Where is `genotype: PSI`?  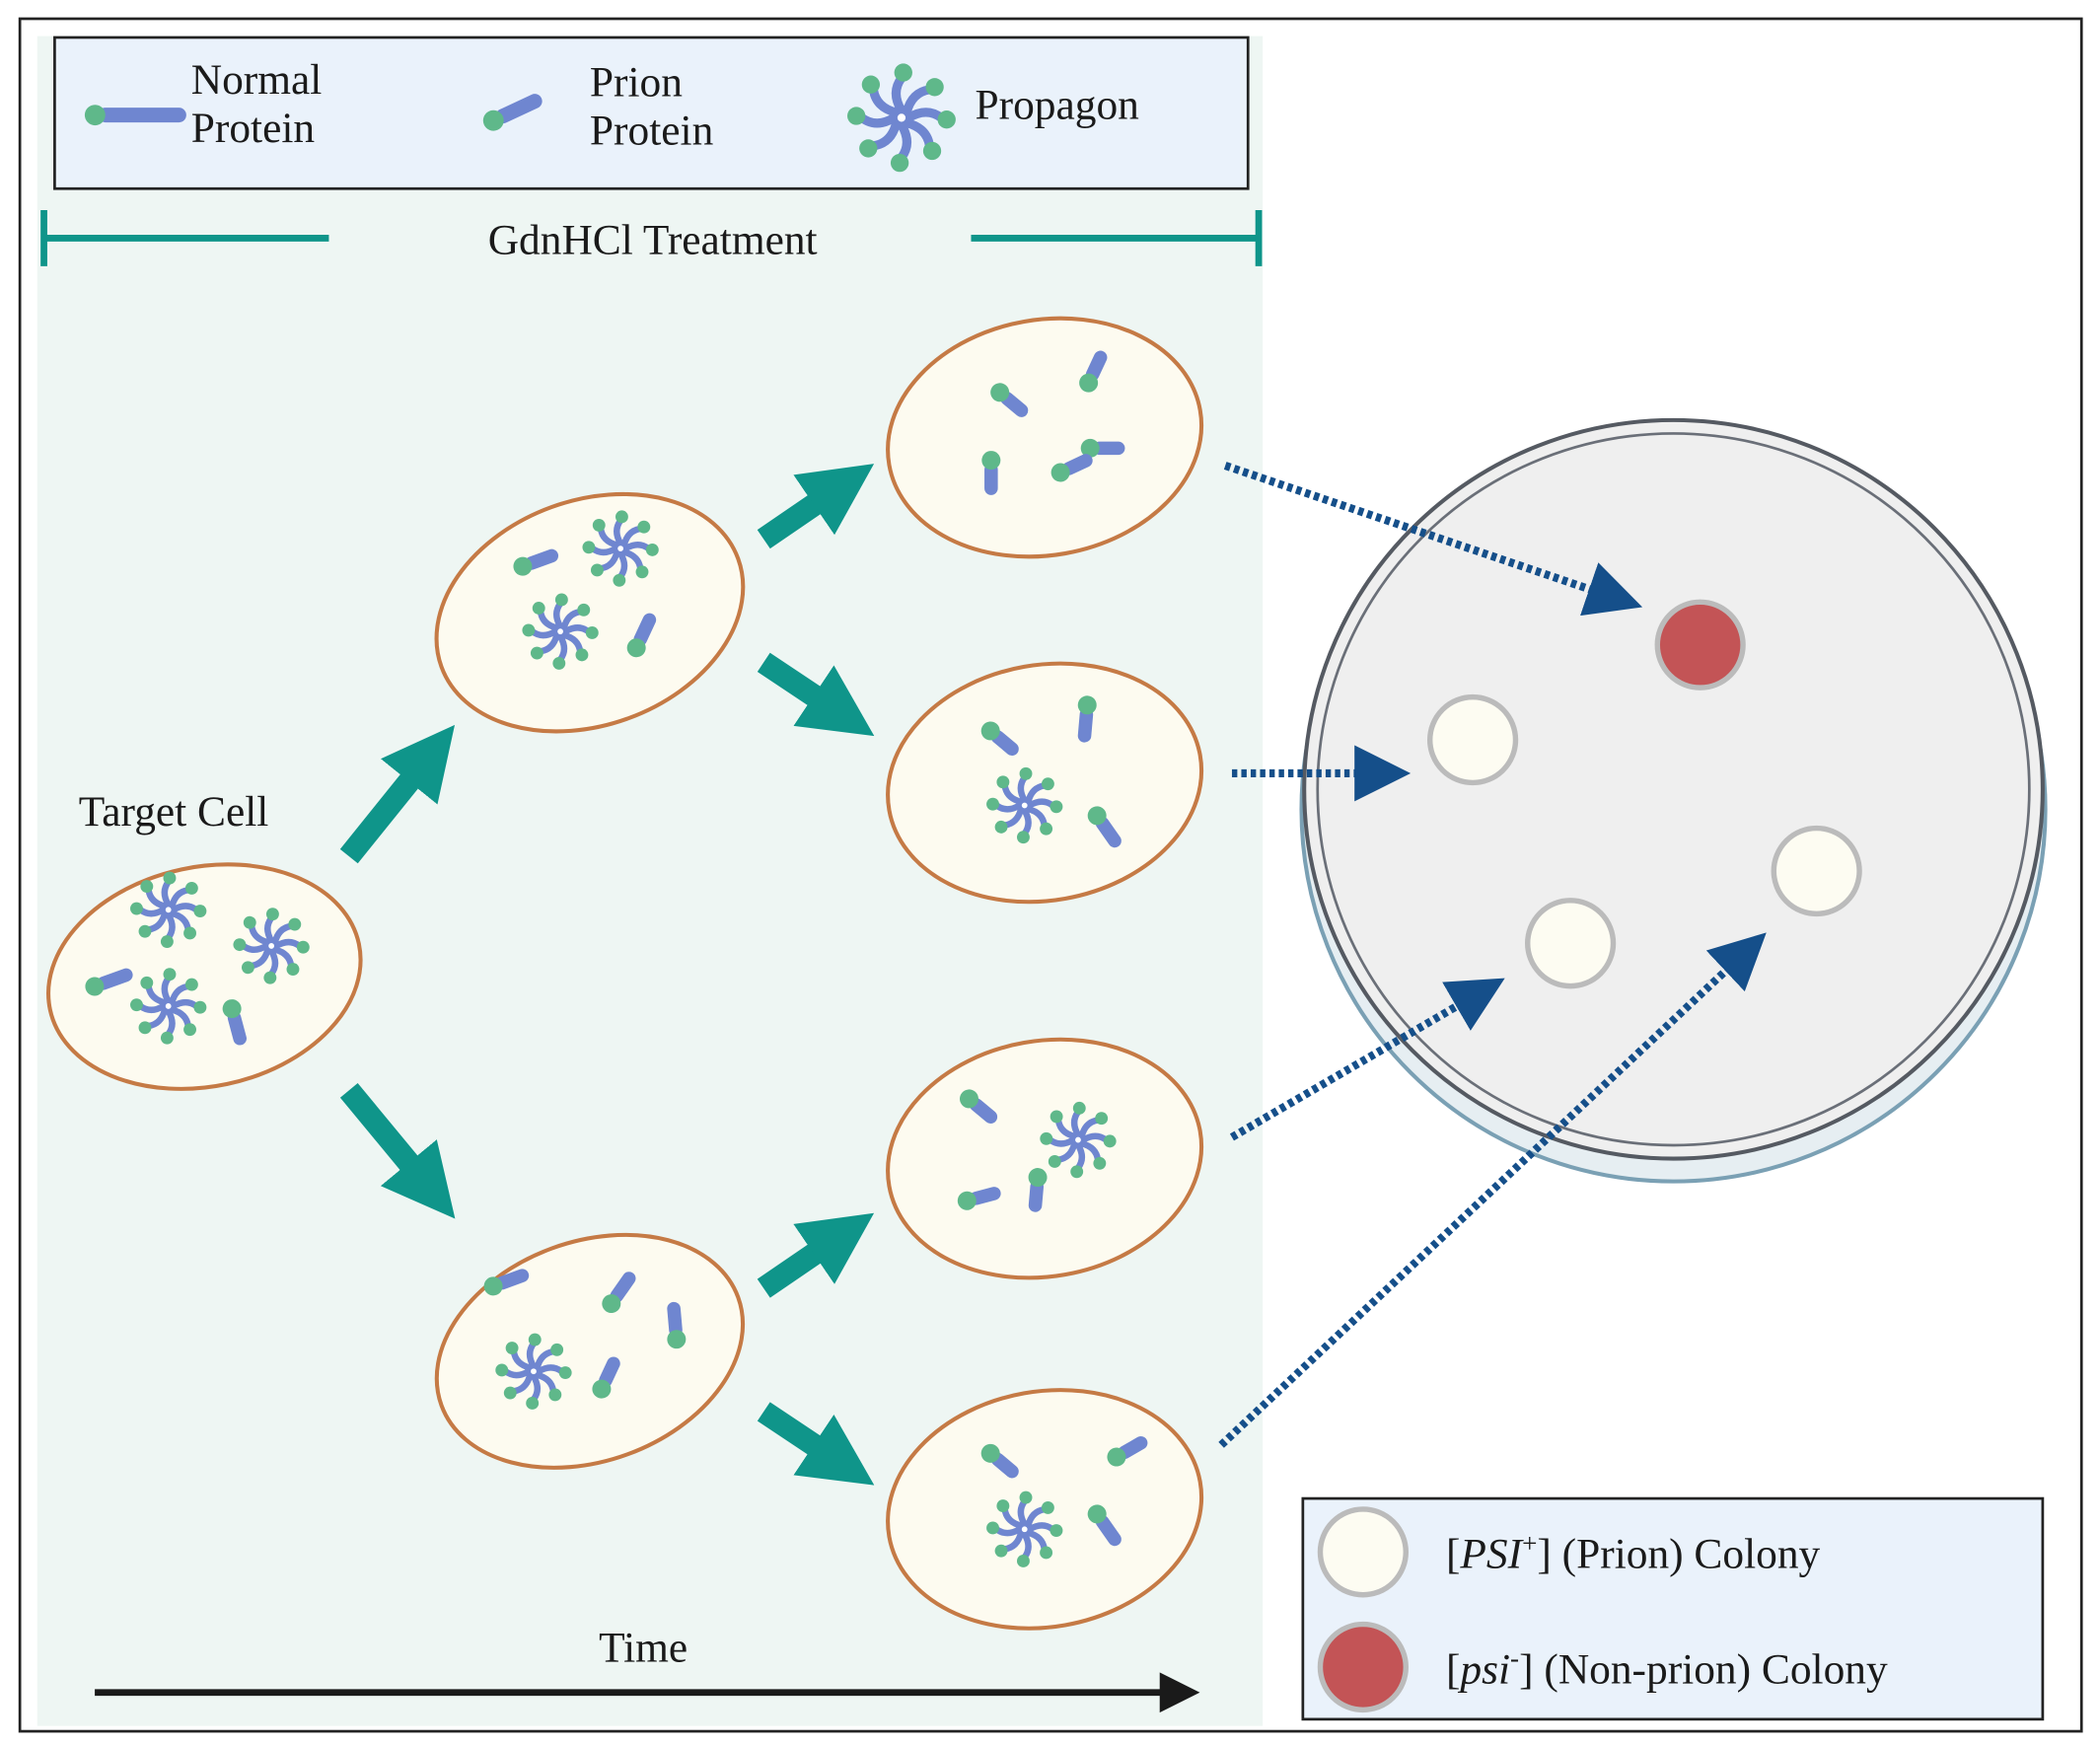 genotype: PSI is located at coordinates (1491, 1554).